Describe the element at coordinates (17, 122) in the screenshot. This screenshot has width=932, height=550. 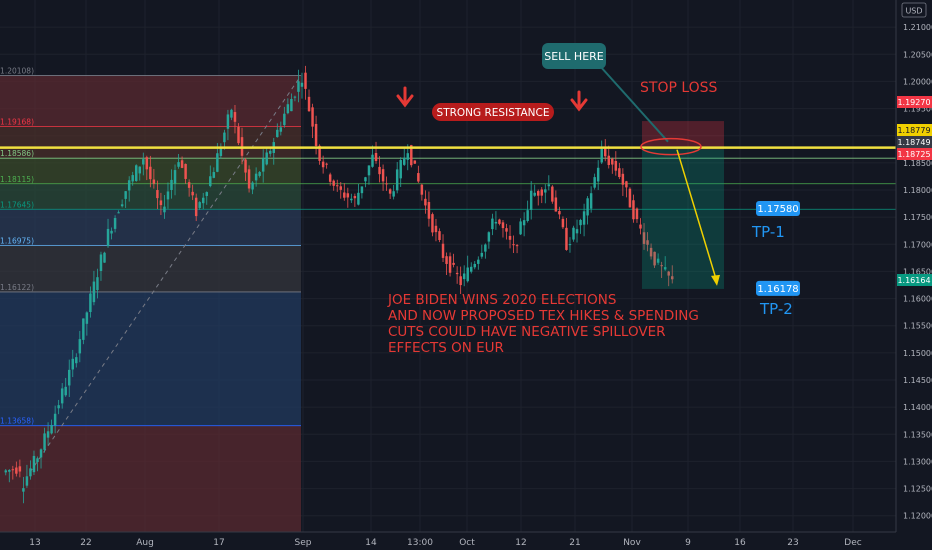
I see `fib-label: 0.236(1.19168)` at that location.